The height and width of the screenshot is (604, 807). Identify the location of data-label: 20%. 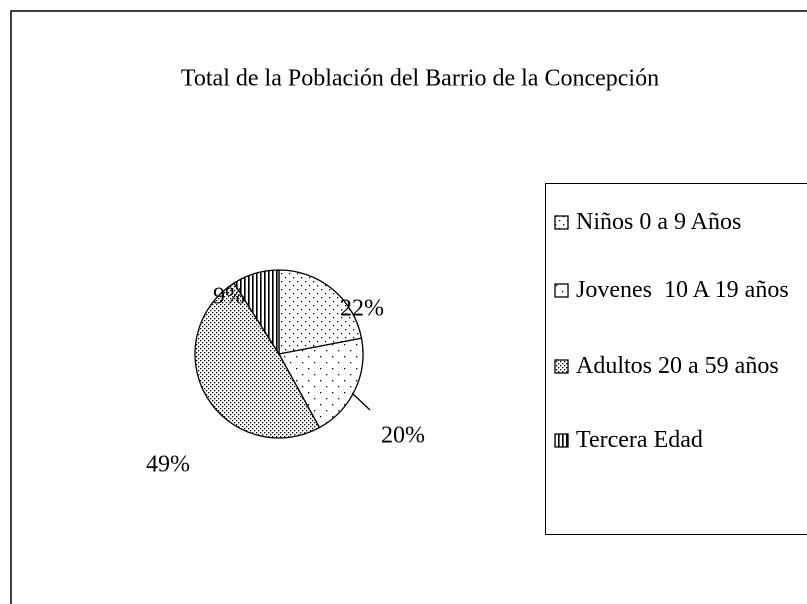
(403, 436).